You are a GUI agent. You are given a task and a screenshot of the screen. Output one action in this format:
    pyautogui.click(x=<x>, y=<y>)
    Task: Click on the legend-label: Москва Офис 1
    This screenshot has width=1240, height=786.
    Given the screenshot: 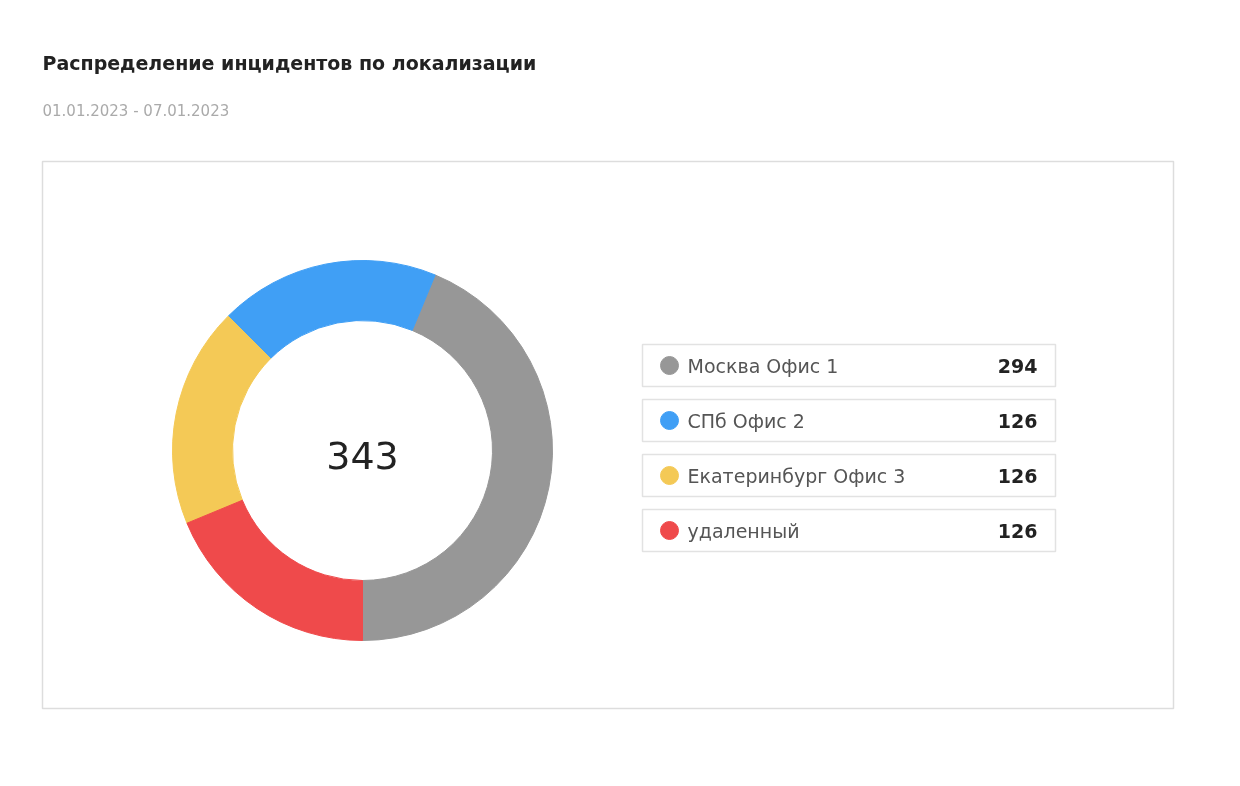 What is the action you would take?
    pyautogui.click(x=763, y=365)
    